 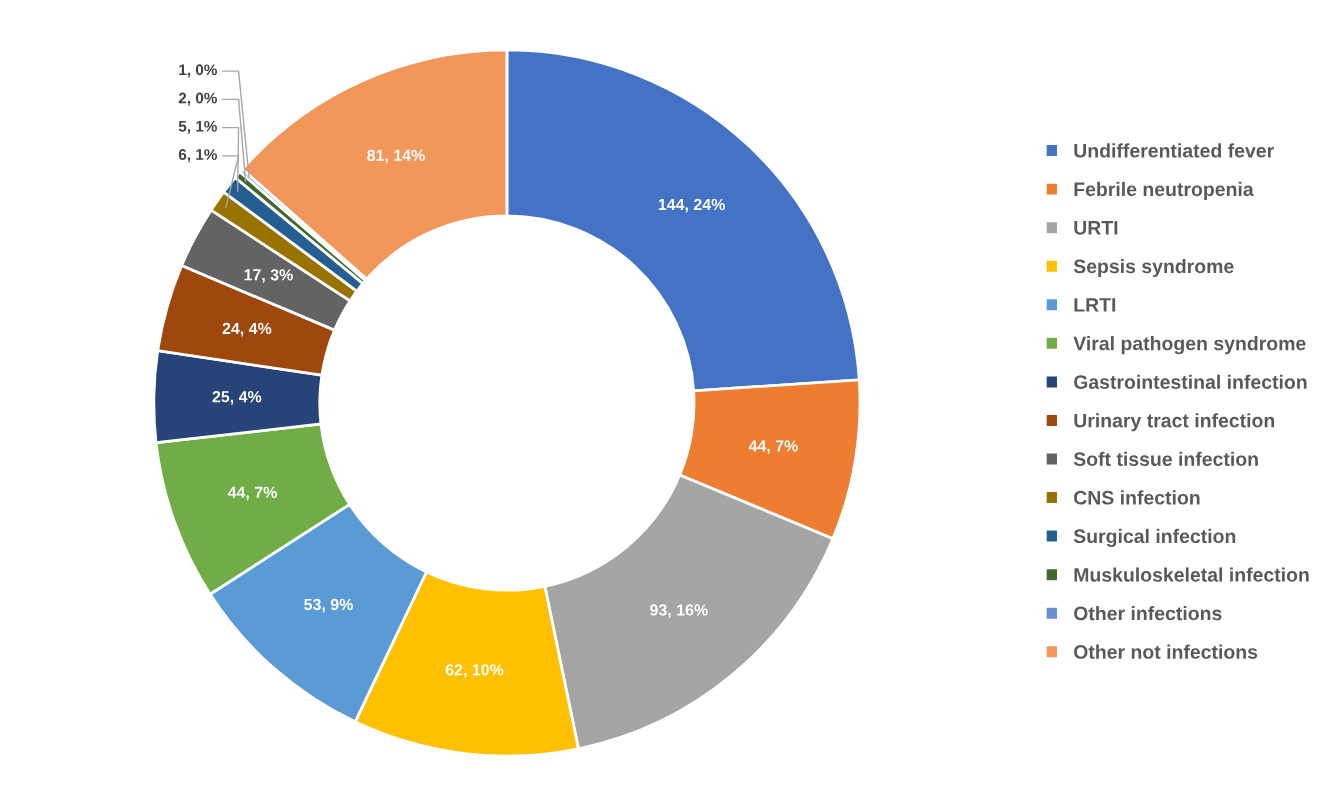 I want to click on legend-label: Muskuloskeletal infection, so click(x=1191, y=574).